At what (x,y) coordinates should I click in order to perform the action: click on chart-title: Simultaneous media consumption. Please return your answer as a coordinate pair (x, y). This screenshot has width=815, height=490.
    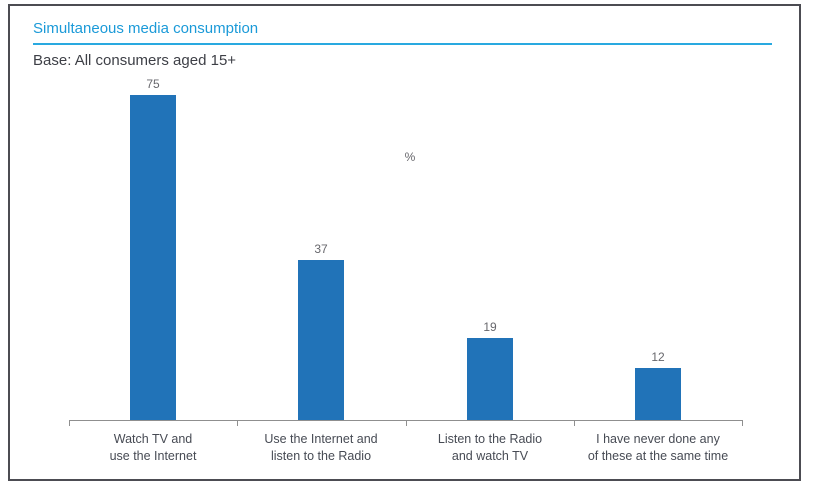
    Looking at the image, I should click on (146, 28).